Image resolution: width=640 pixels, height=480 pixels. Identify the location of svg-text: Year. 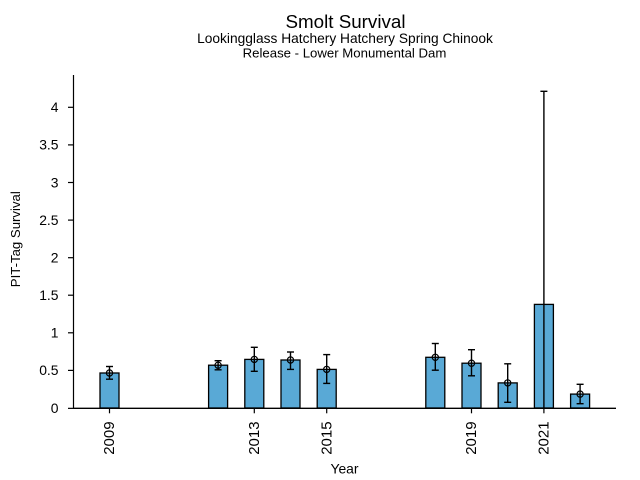
(344, 469).